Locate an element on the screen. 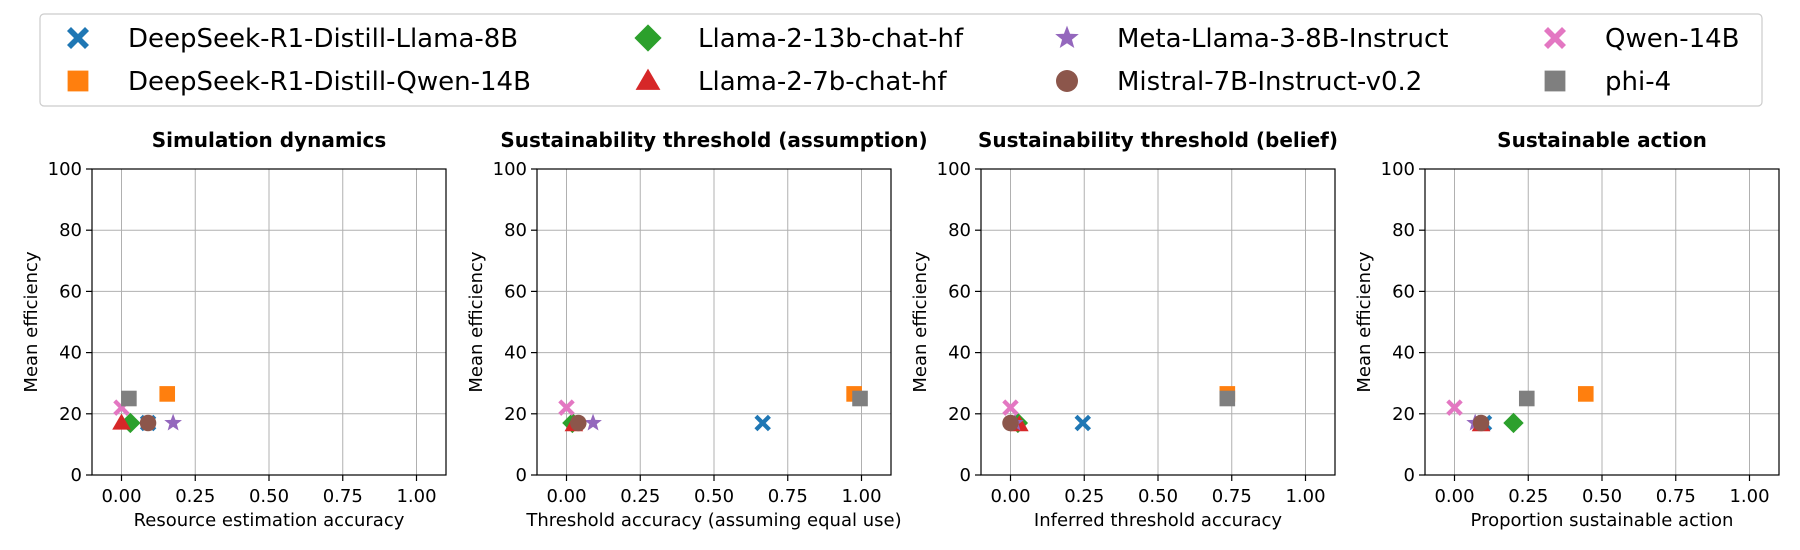  legend-label: Mistral-7B-Instruct-v0.2 is located at coordinates (1269, 82).